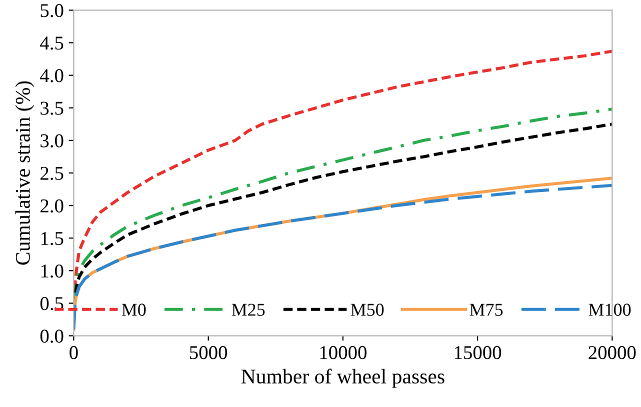  What do you see at coordinates (52, 11) in the screenshot?
I see `y-tick-label: 5.0` at bounding box center [52, 11].